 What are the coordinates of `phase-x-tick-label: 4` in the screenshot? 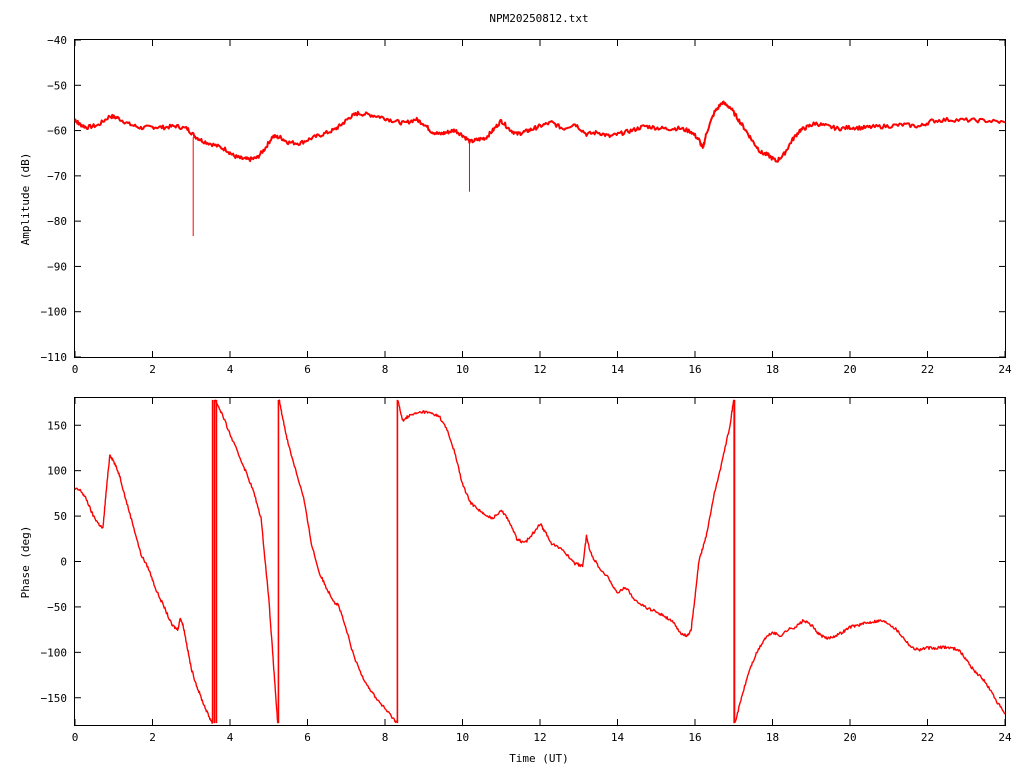 It's located at (230, 737).